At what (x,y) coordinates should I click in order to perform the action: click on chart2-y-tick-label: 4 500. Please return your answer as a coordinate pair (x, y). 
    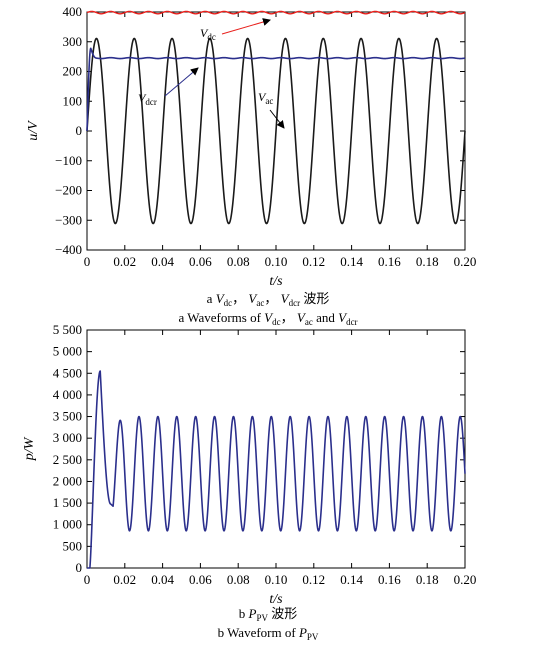
    Looking at the image, I should click on (67, 372).